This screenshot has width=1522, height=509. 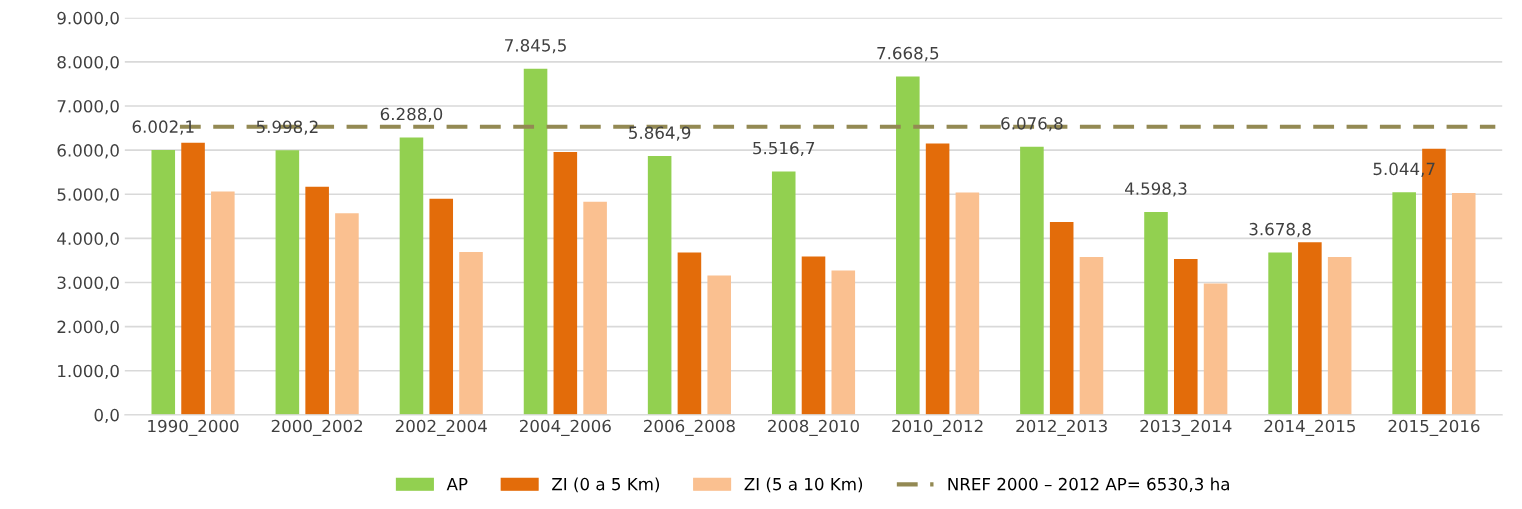 I want to click on y-tick-label: 2.000,0, so click(x=88, y=327).